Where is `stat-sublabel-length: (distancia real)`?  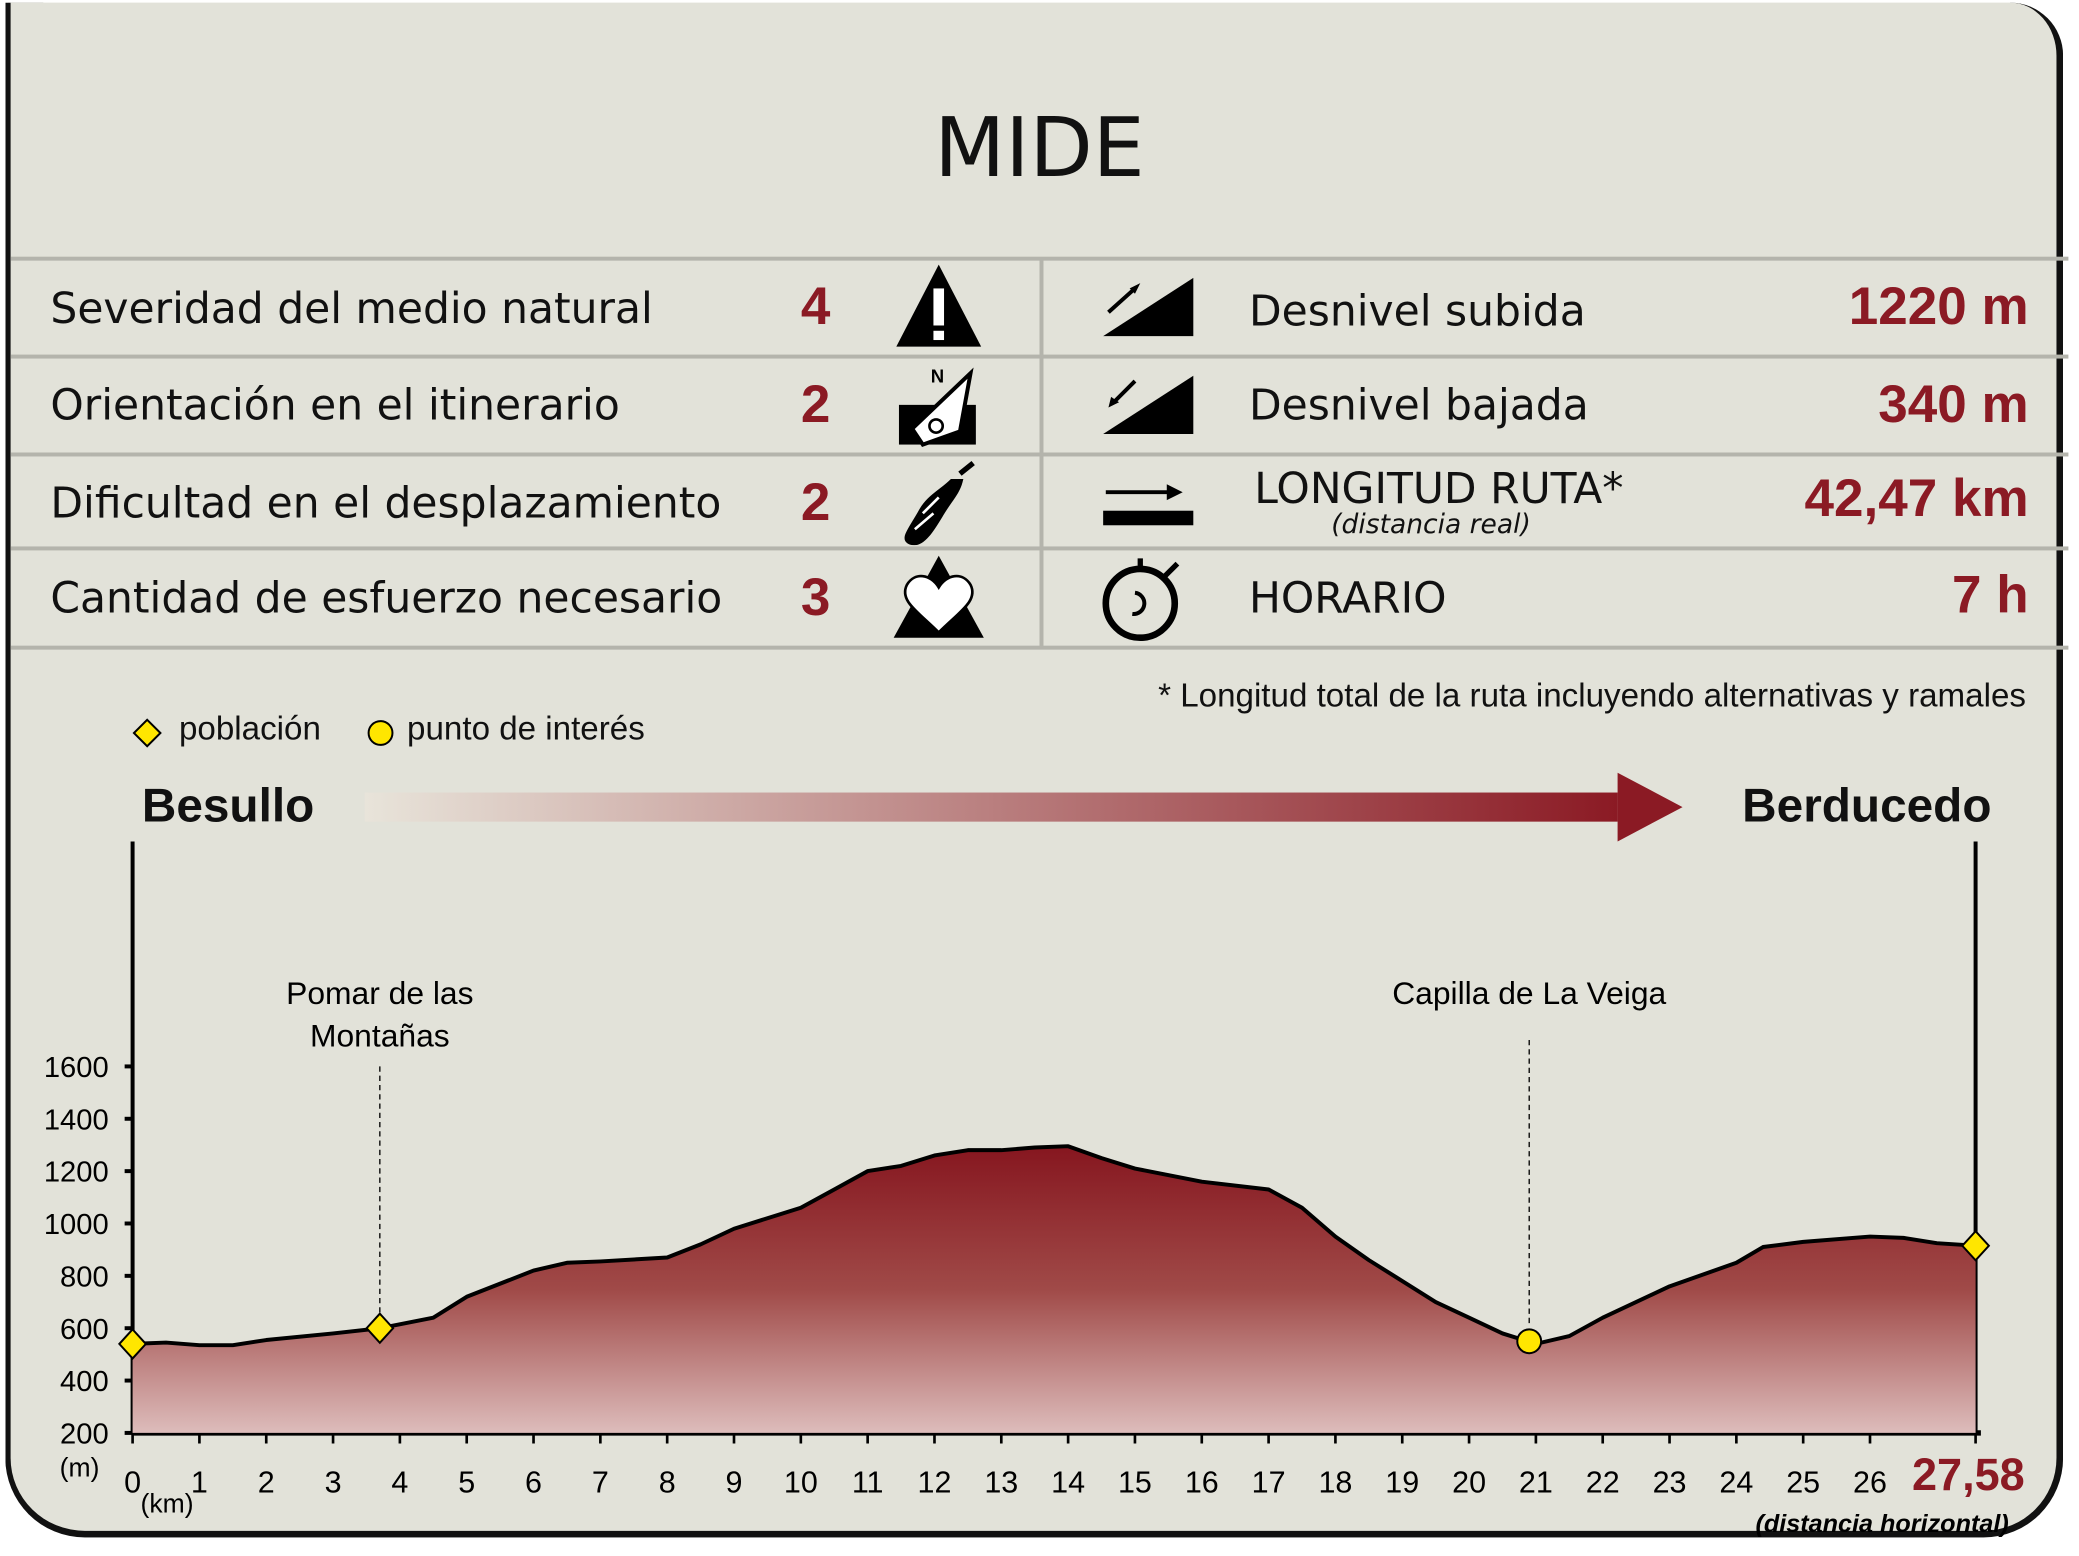
stat-sublabel-length: (distancia real) is located at coordinates (1431, 524).